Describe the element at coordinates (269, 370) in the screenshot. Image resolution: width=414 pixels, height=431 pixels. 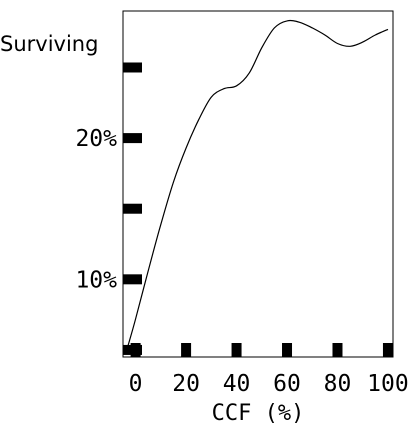
I see `x-axis-ticks: 0 20 40 60 80 100` at that location.